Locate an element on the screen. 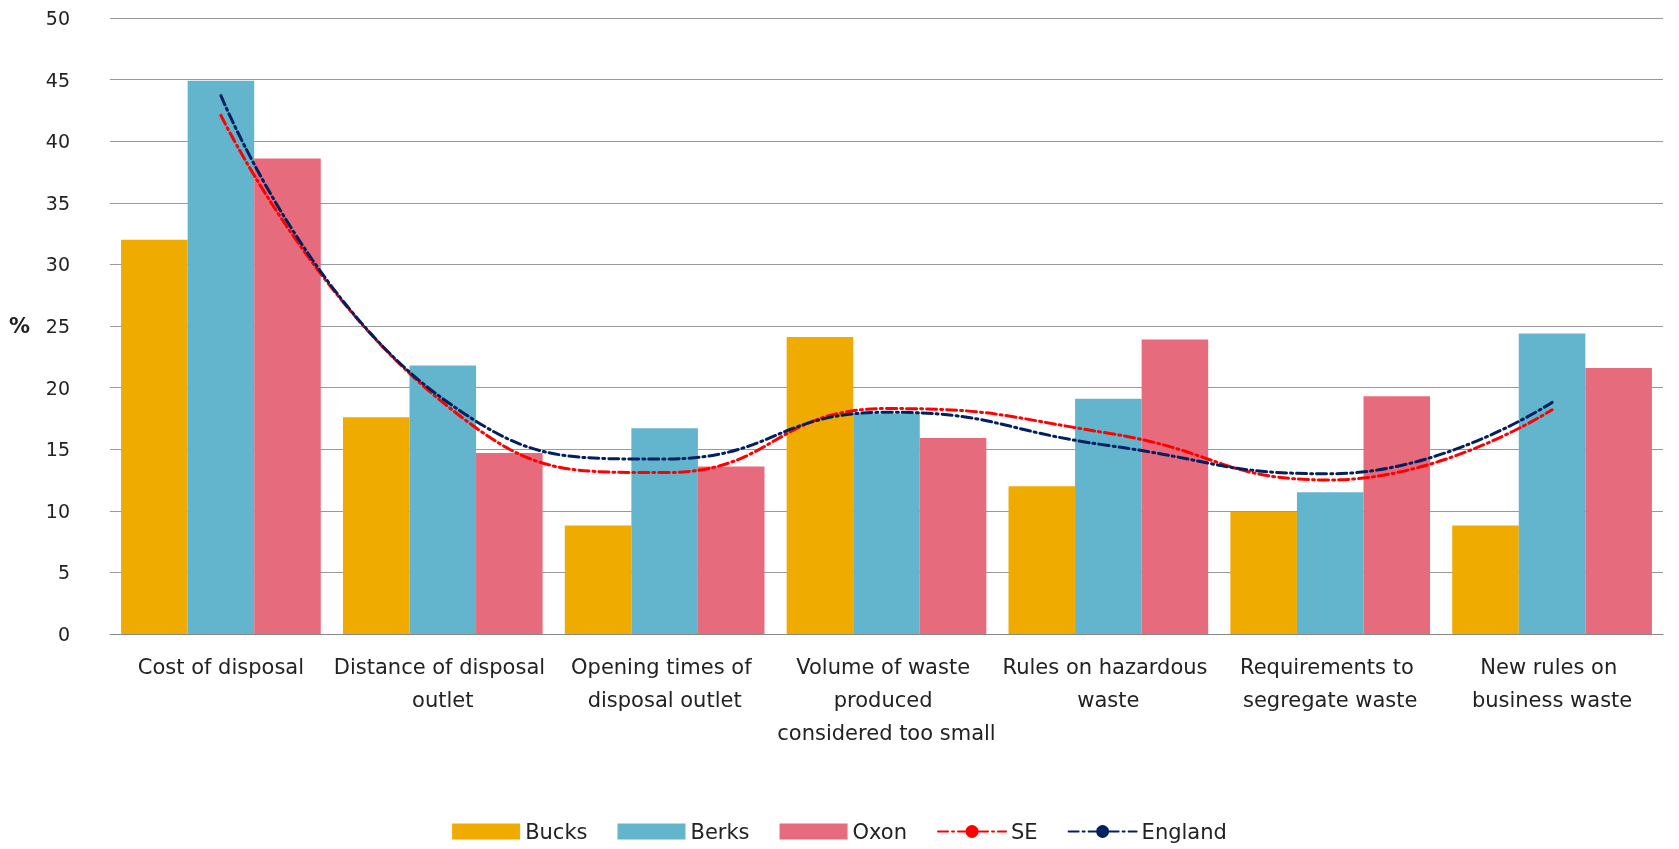  legend-label: SE is located at coordinates (1024, 831).